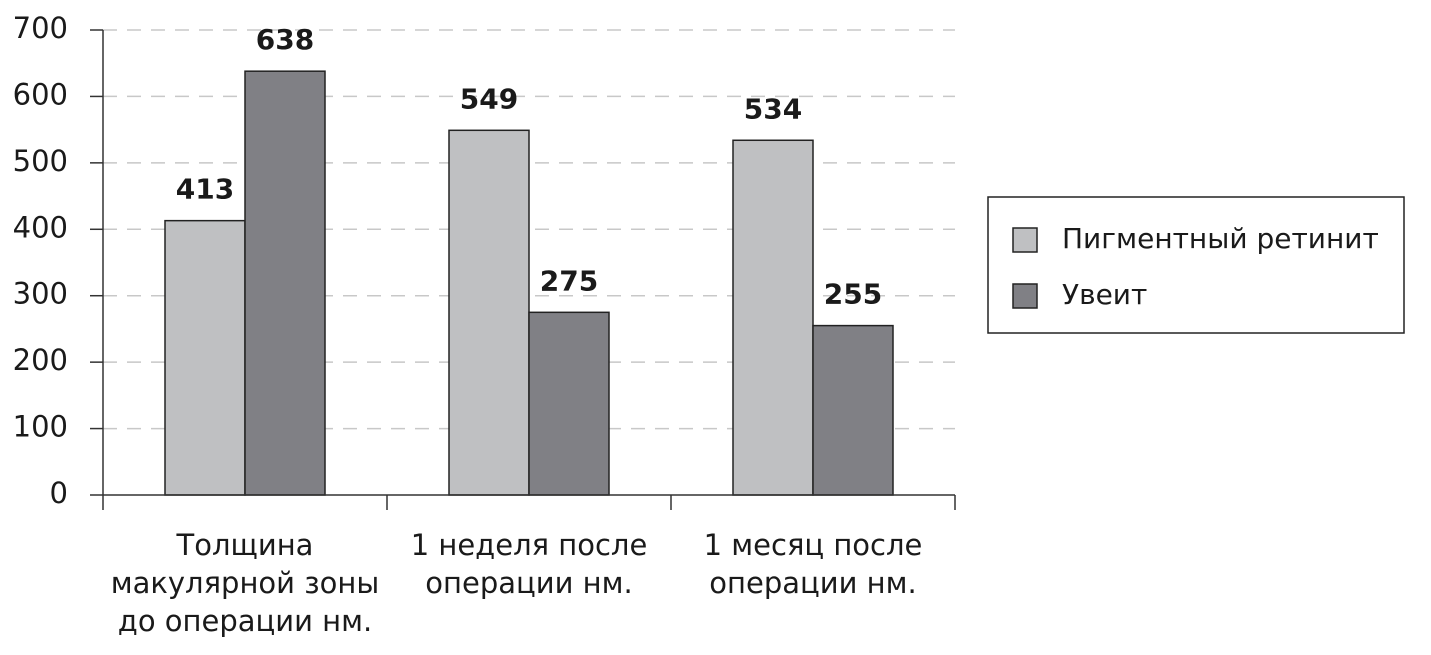  I want to click on y-tick-label: 200, so click(40, 360).